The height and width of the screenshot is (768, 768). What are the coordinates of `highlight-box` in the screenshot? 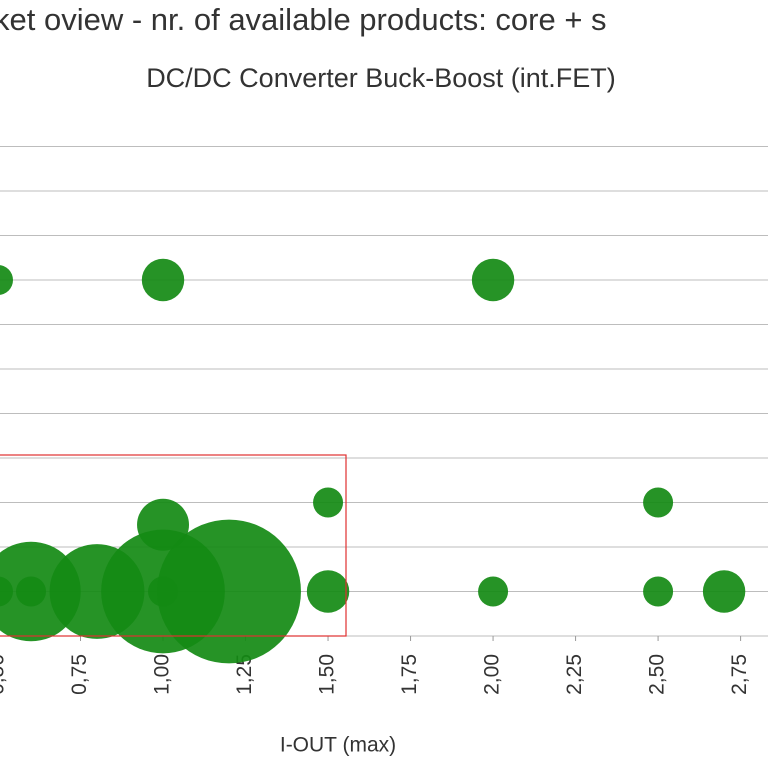 It's located at (173, 545).